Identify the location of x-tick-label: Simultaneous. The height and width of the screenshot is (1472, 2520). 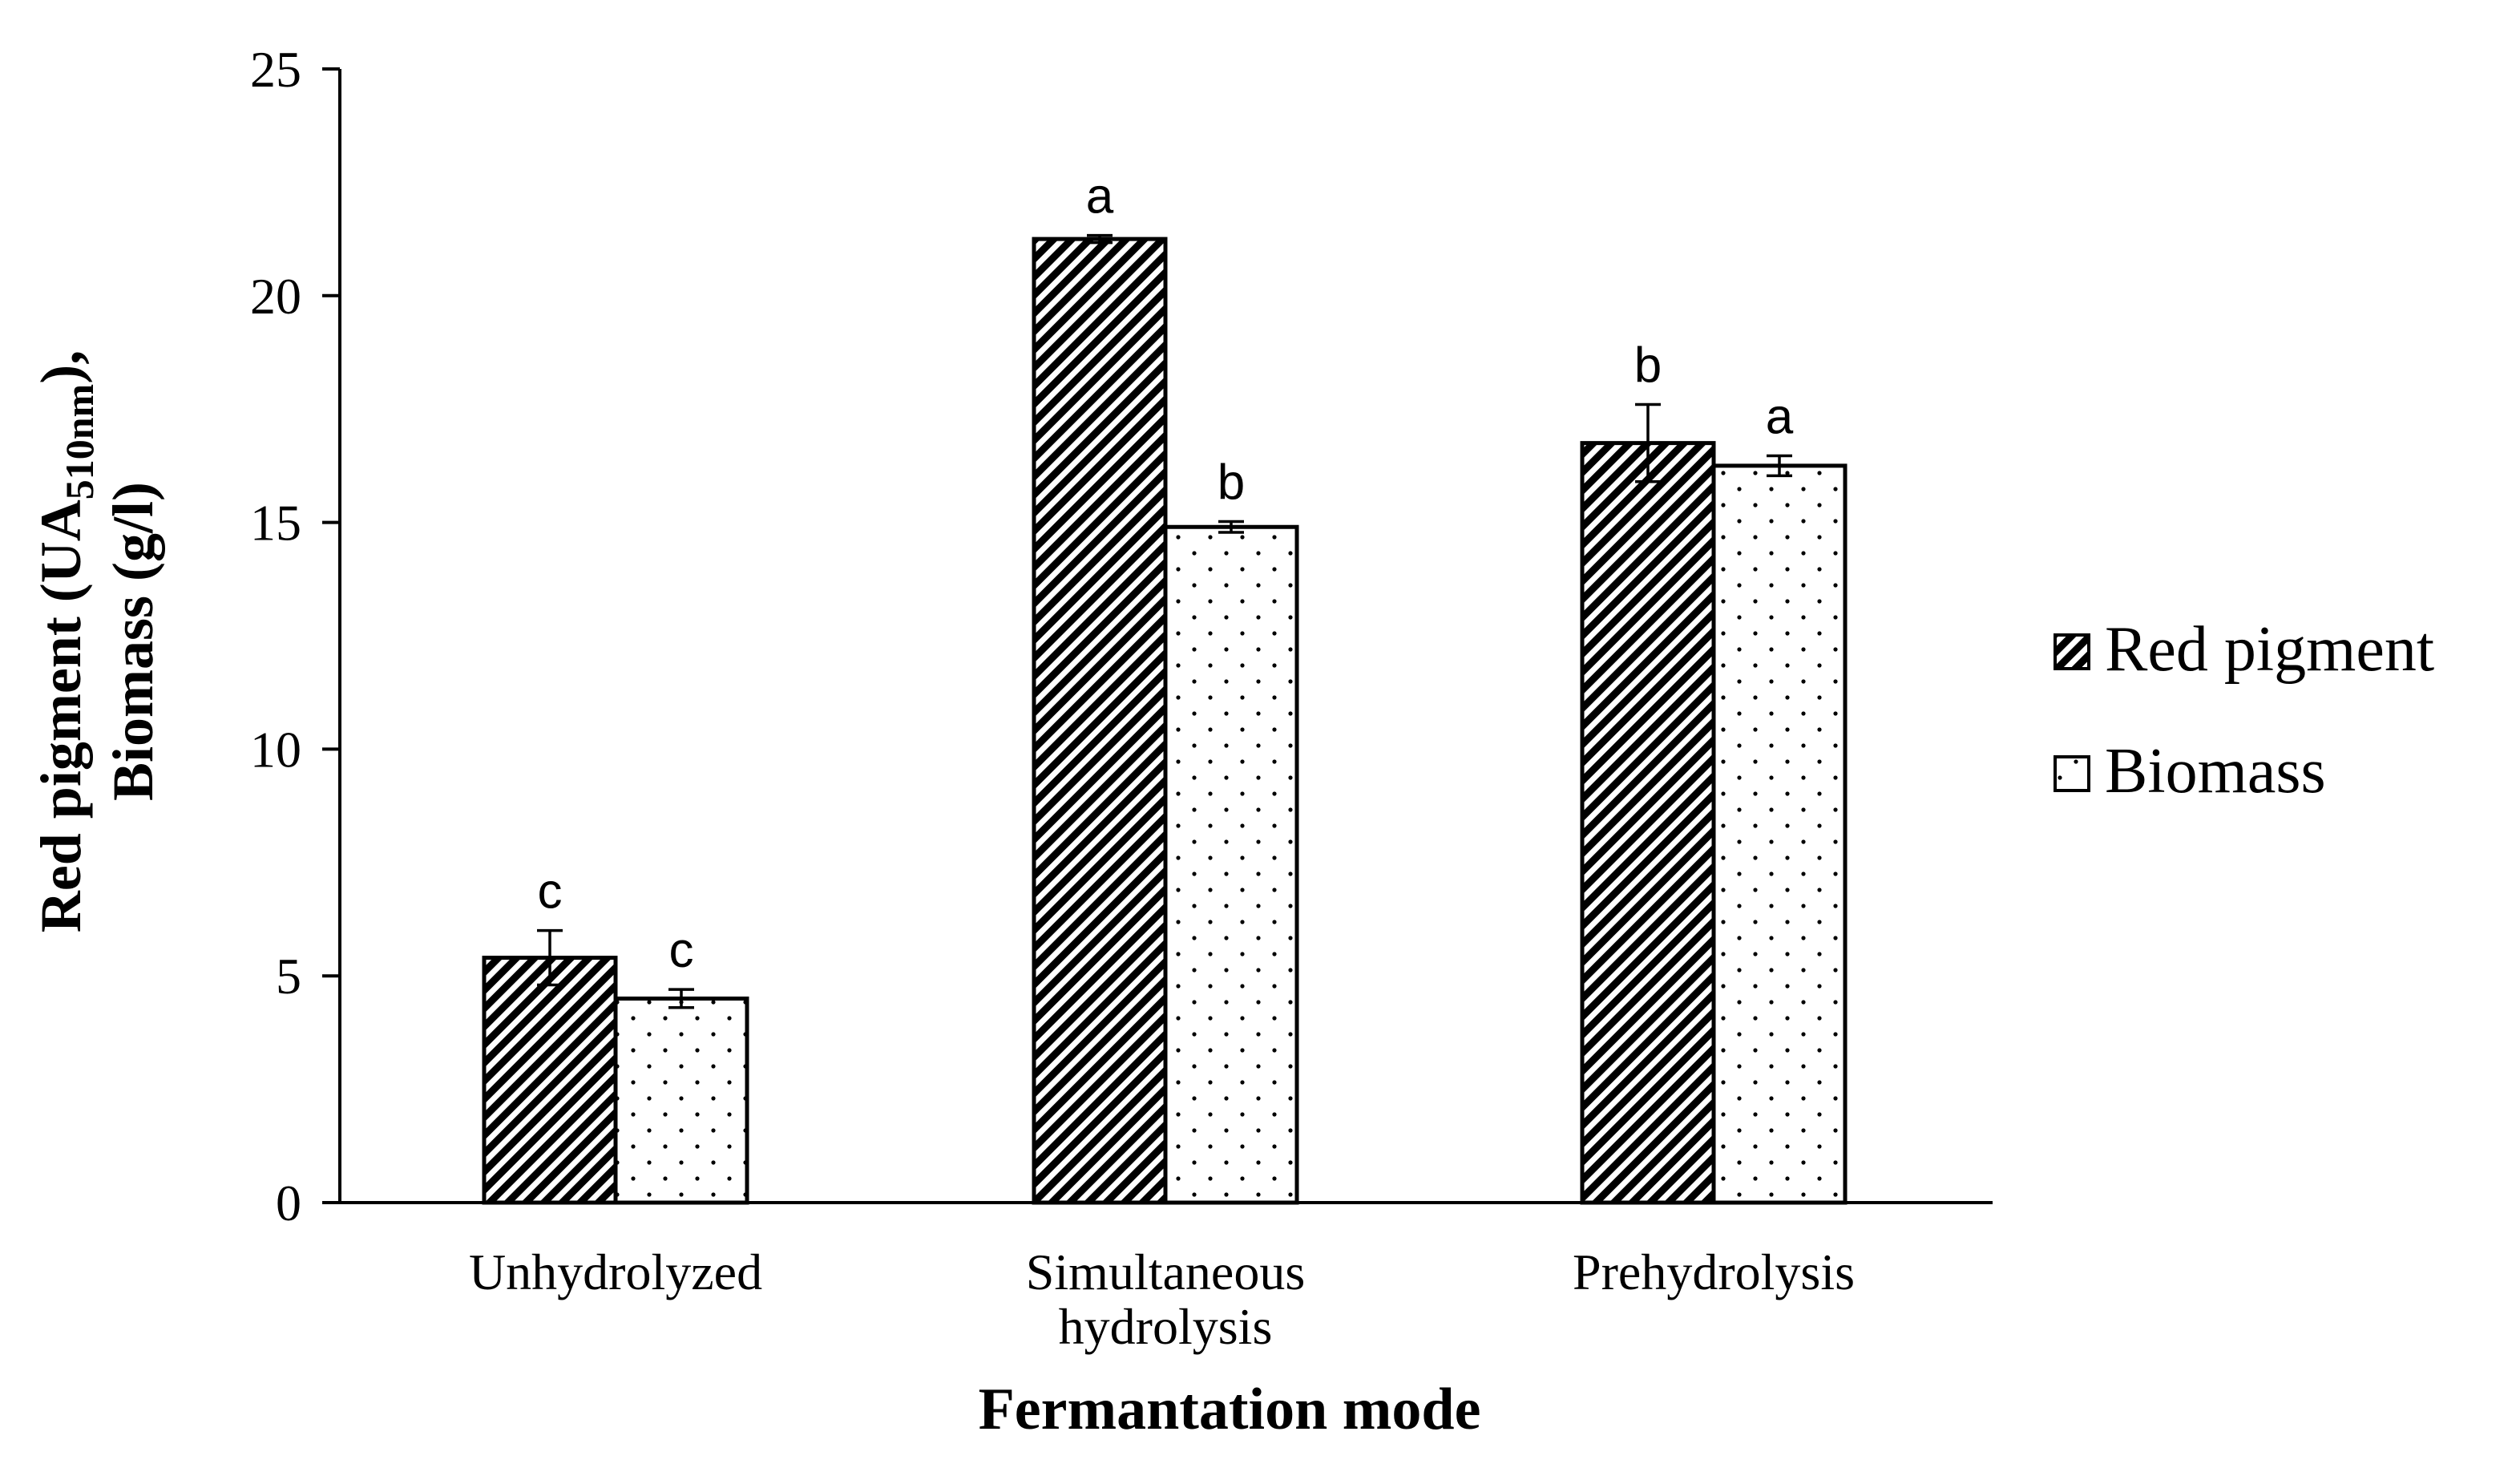
(1165, 1272).